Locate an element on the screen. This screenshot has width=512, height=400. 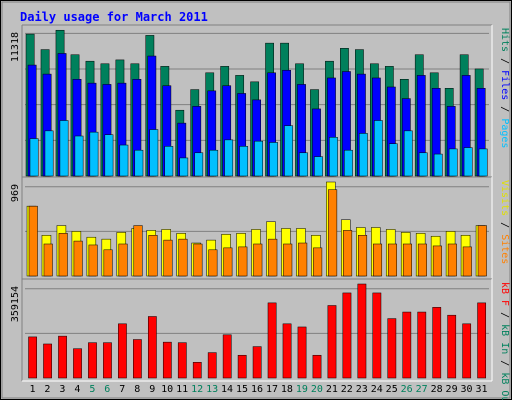
y-max-label: 11318 is located at coordinates (15, 47).